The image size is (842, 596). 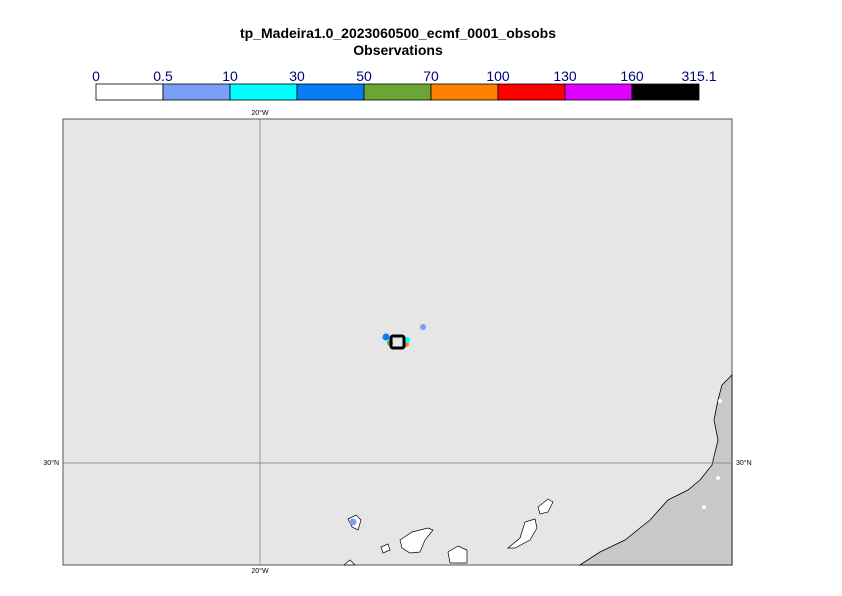 I want to click on colorbar-label: 10, so click(x=230, y=76).